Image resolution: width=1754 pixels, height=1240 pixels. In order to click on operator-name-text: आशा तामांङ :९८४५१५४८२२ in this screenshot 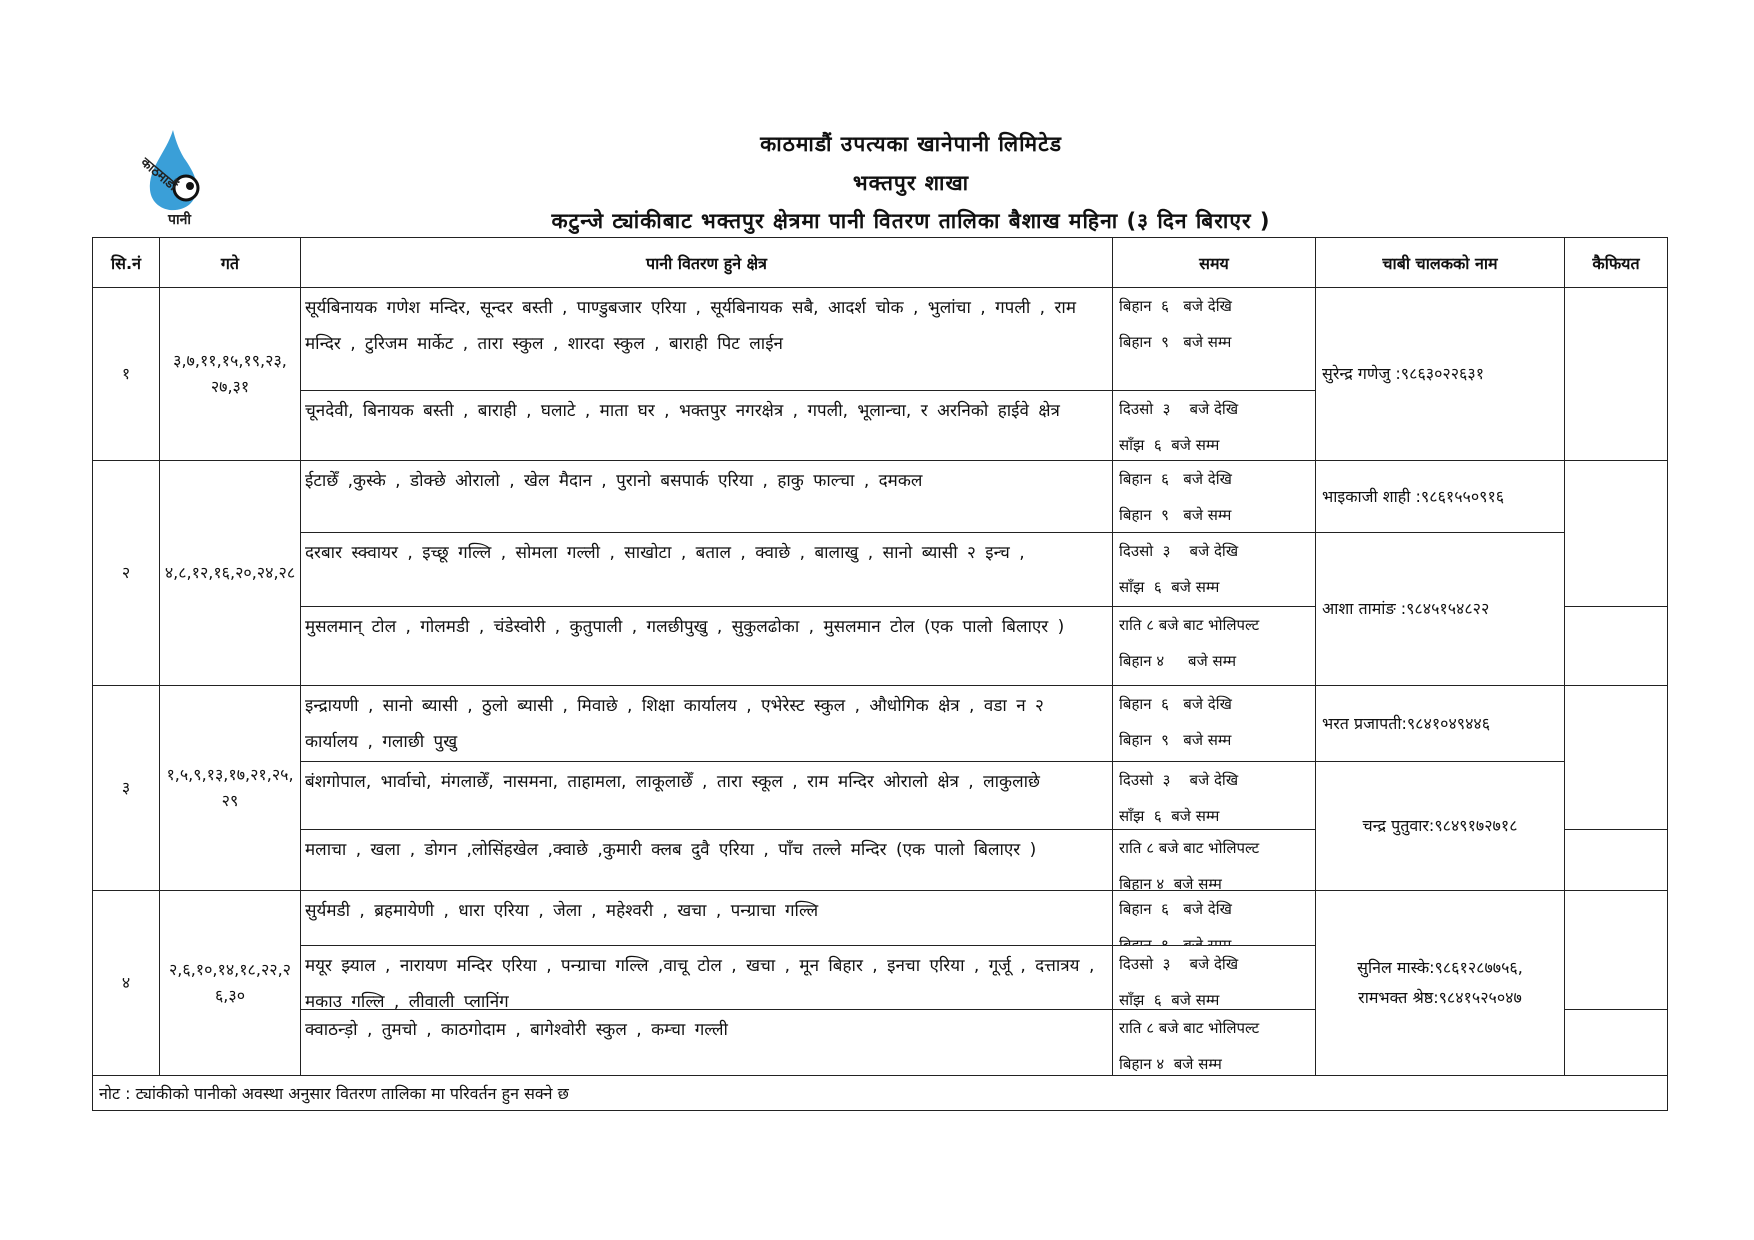, I will do `click(1406, 608)`.